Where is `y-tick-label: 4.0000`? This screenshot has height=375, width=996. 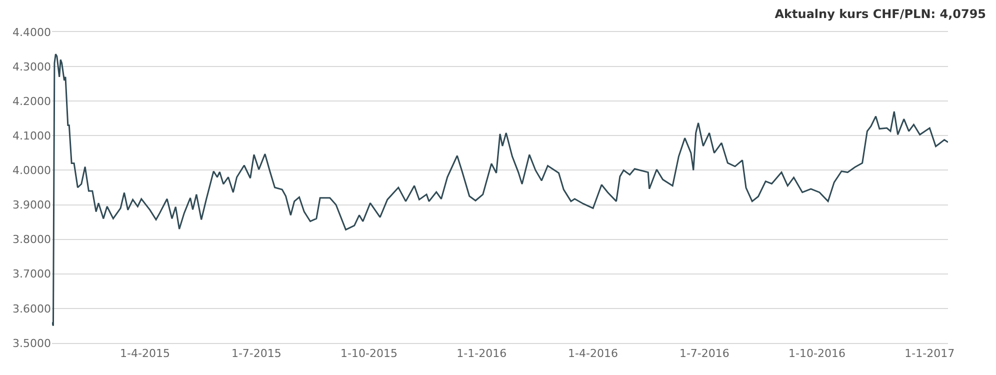 y-tick-label: 4.0000 is located at coordinates (31, 171).